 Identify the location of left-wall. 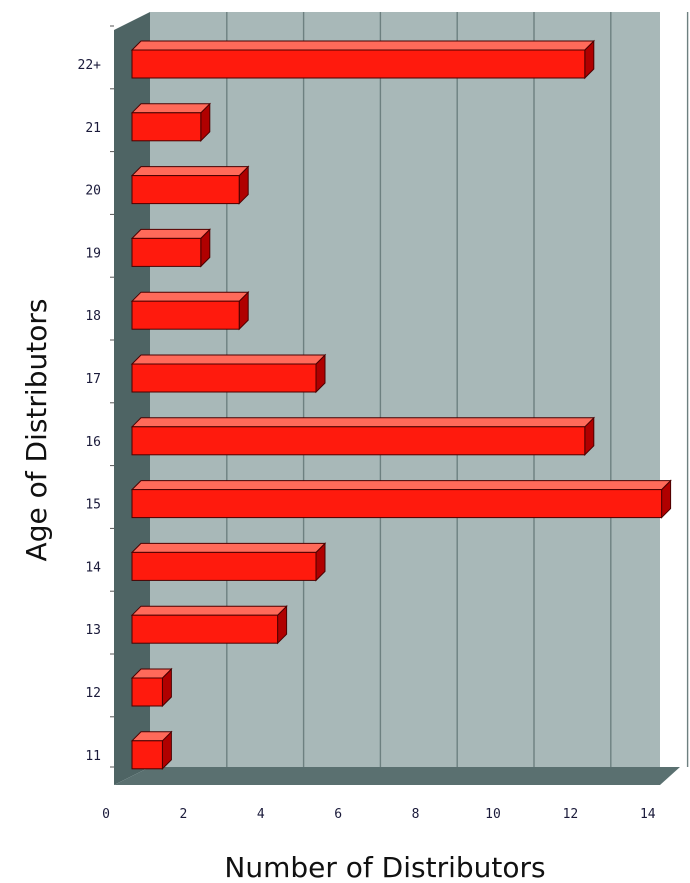
(132, 398).